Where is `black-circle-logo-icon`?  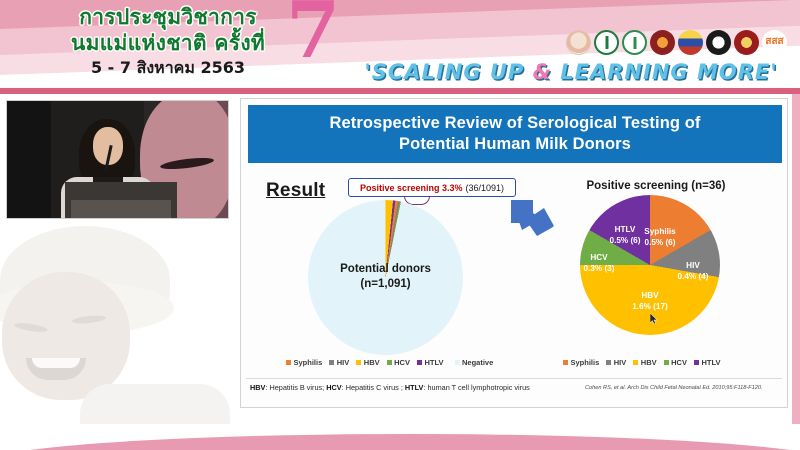
black-circle-logo-icon is located at coordinates (718, 42).